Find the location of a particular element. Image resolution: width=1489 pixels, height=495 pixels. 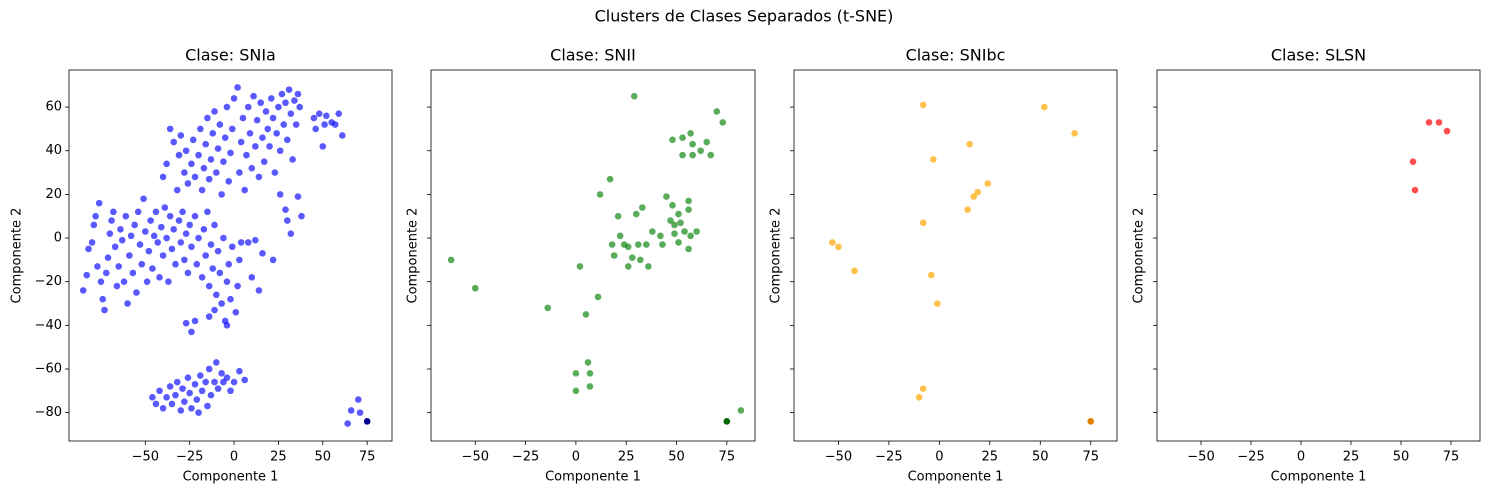

x-tick-label: 0 is located at coordinates (234, 457).